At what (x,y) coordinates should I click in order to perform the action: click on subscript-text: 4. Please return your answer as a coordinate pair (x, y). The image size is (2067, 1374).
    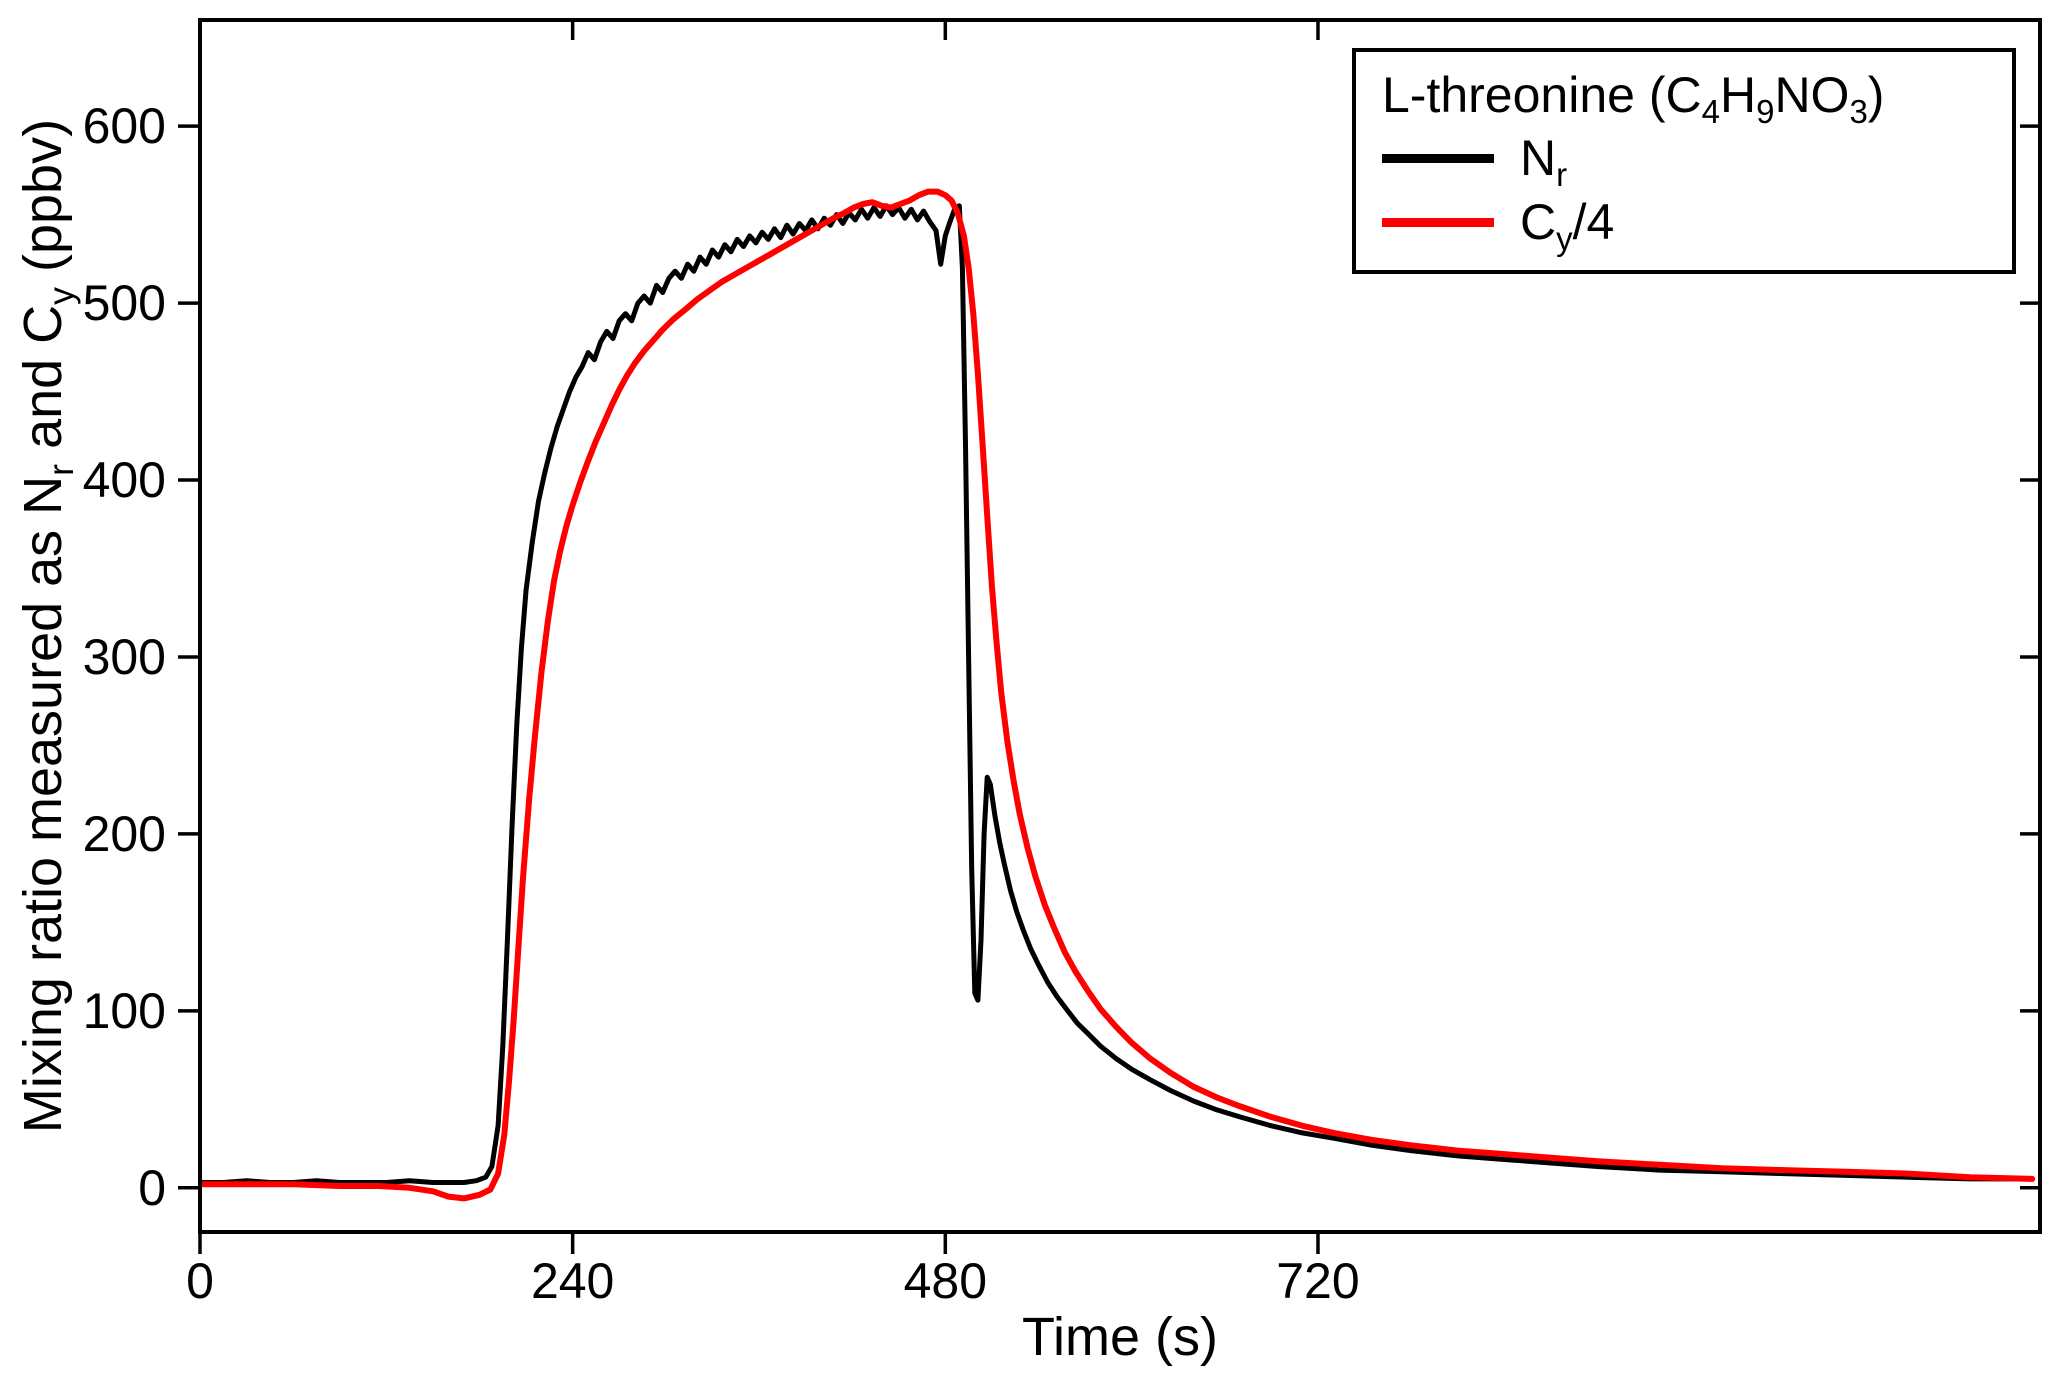
    Looking at the image, I should click on (1710, 111).